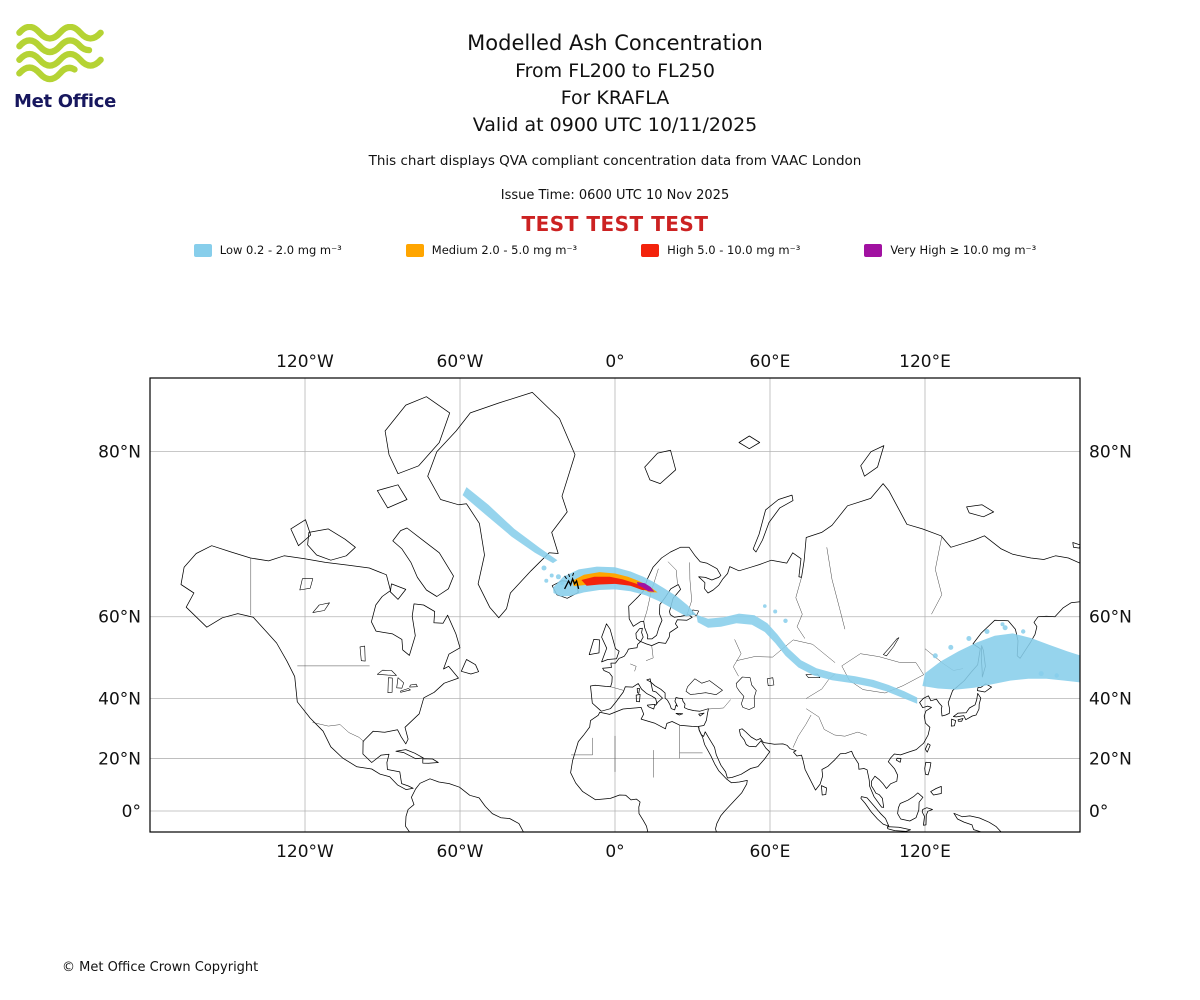 This screenshot has width=1200, height=1000. Describe the element at coordinates (572, 581) in the screenshot. I see `volcano-marker` at that location.